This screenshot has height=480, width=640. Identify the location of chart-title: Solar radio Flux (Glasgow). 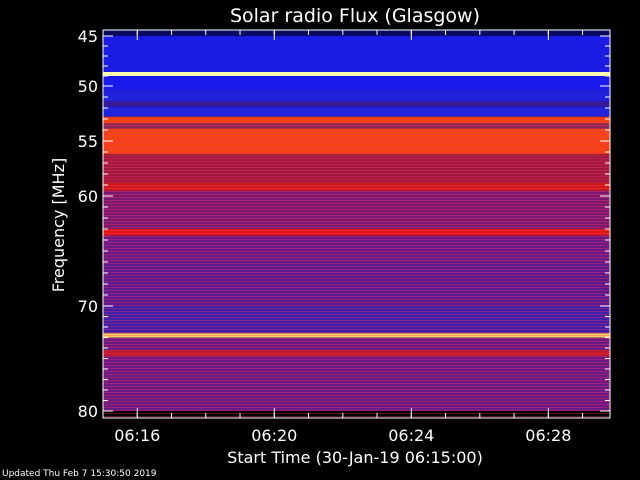
(355, 16).